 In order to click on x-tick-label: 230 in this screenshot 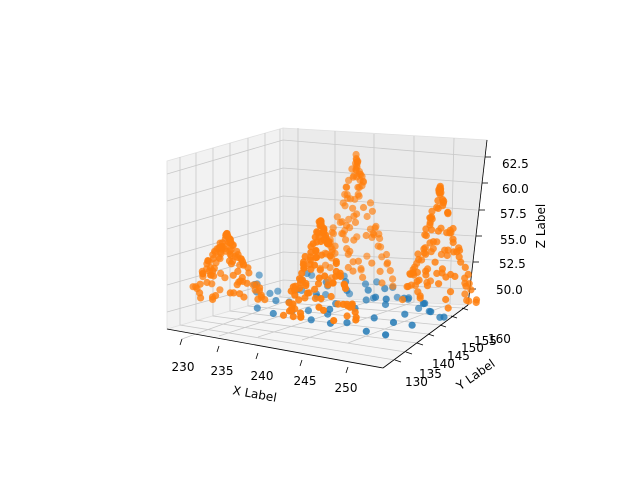, I will do `click(183, 367)`.